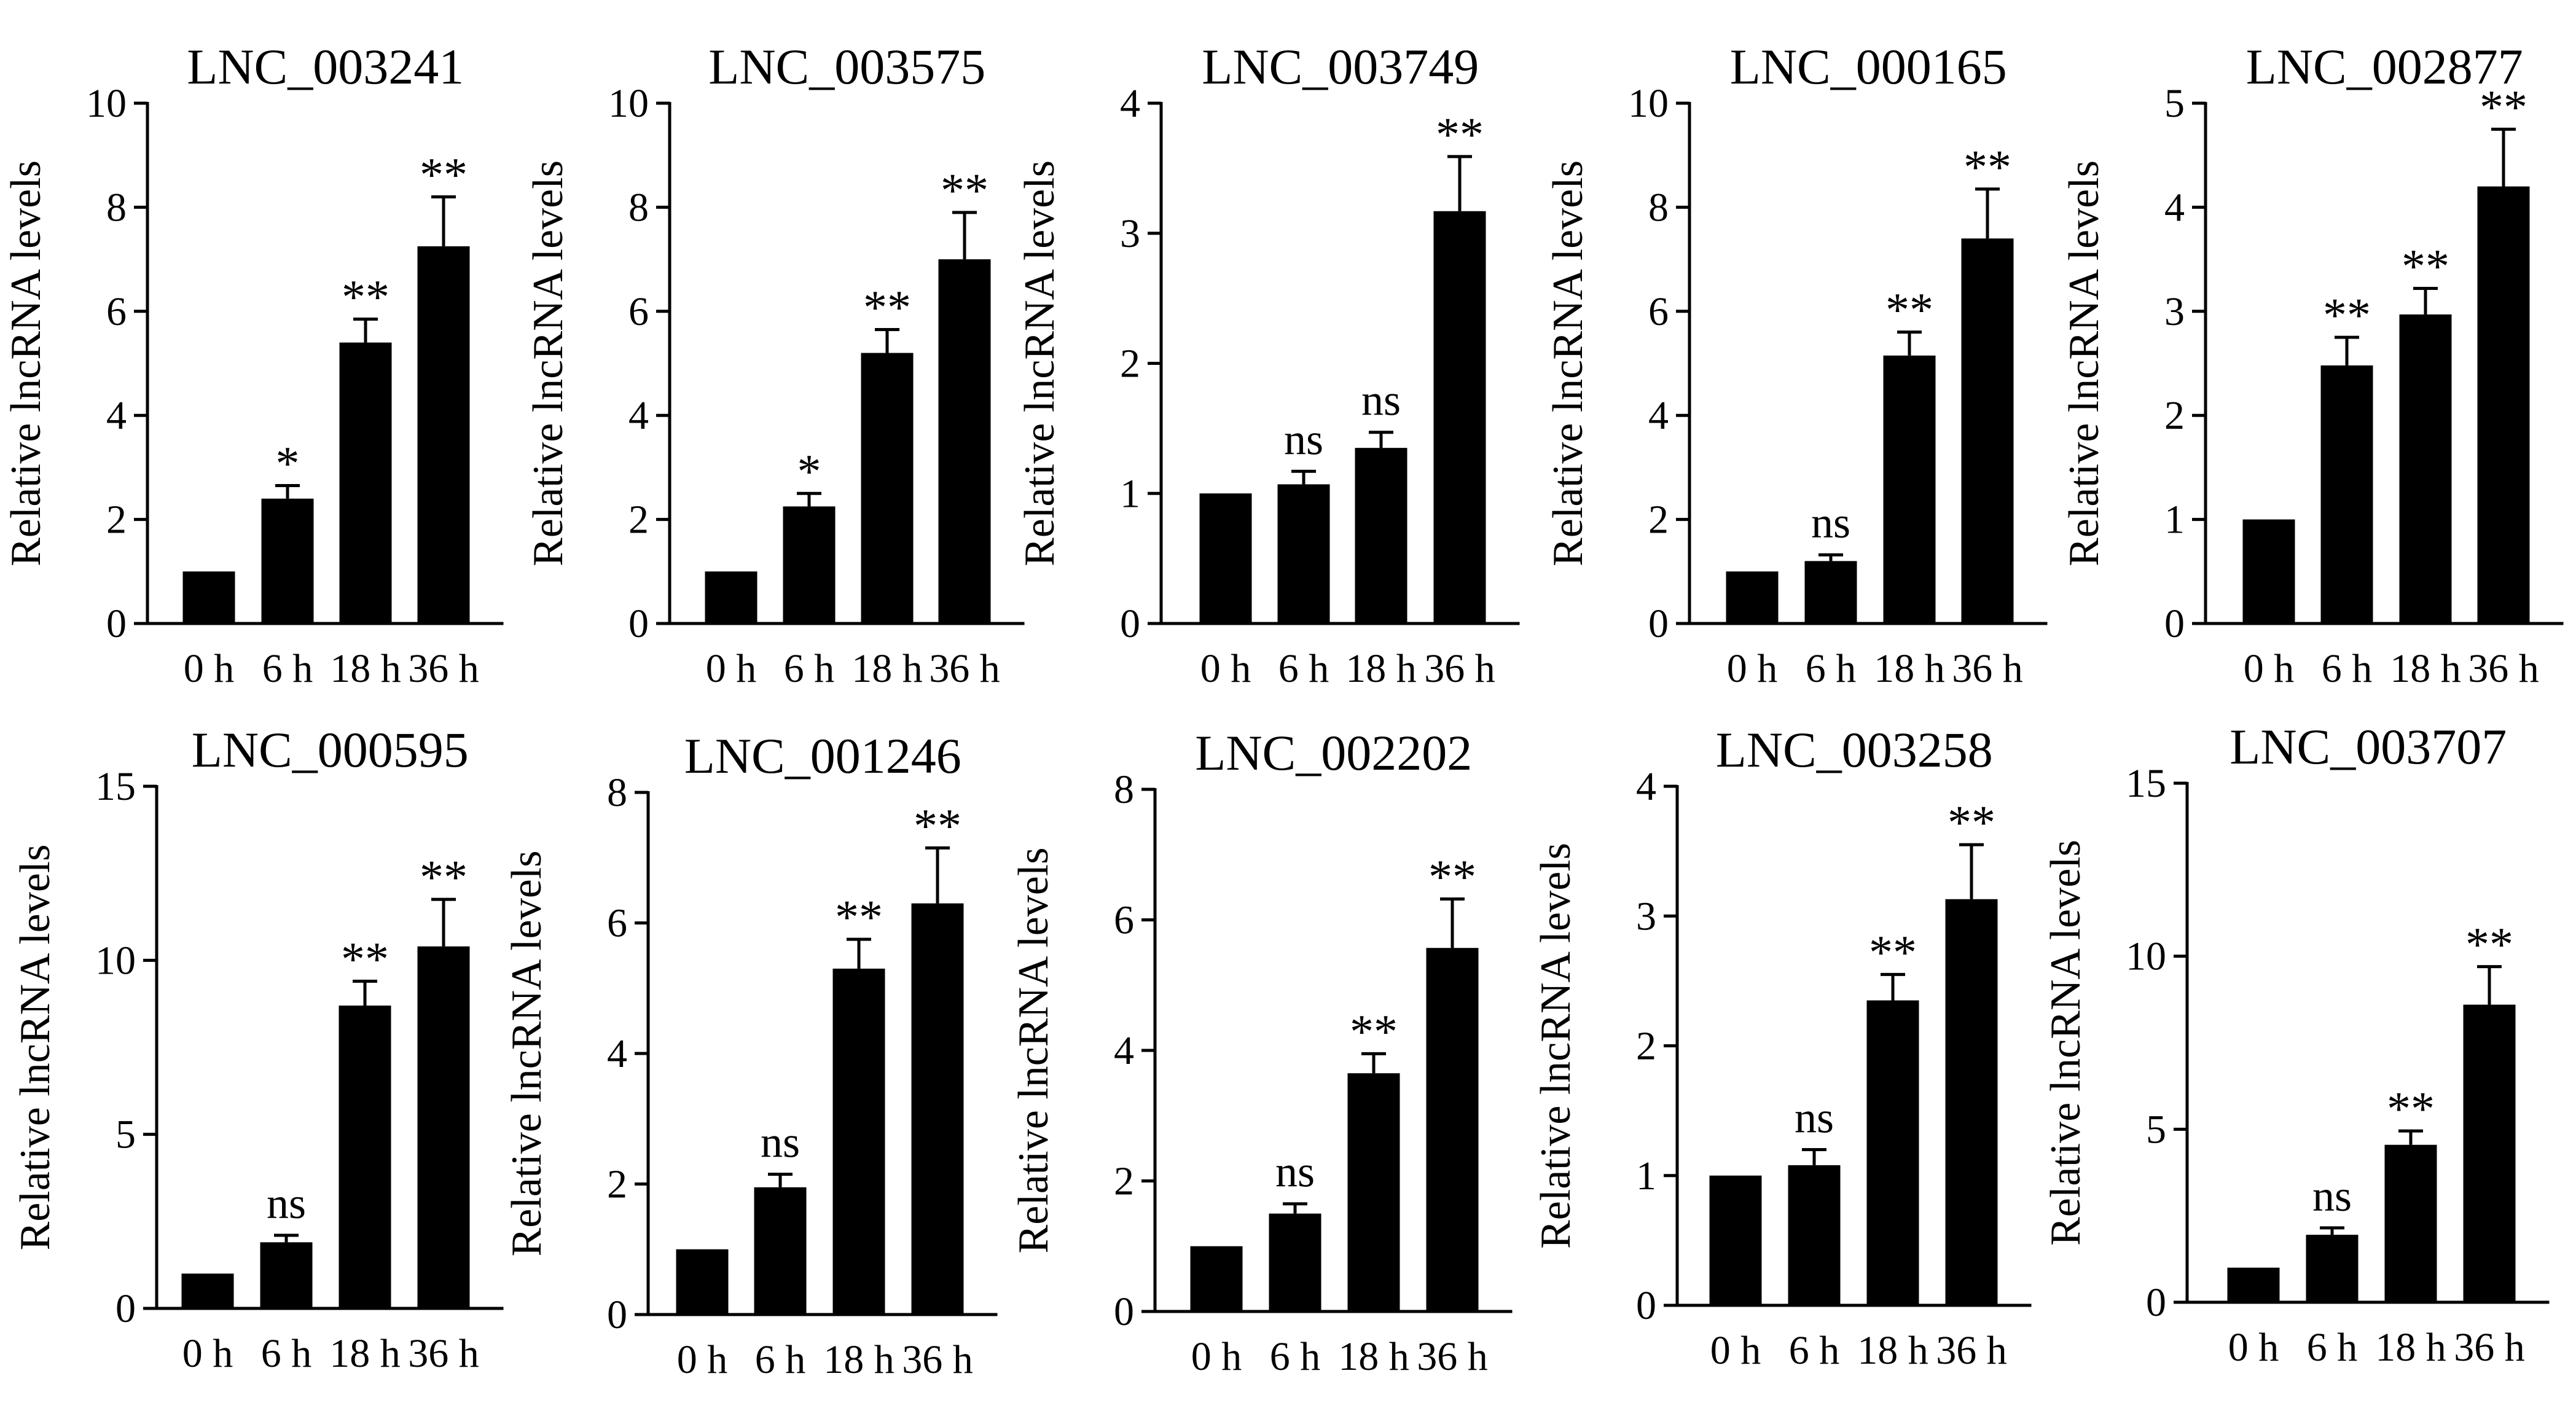  Describe the element at coordinates (1854, 750) in the screenshot. I see `chart-title: LNC_003258` at that location.